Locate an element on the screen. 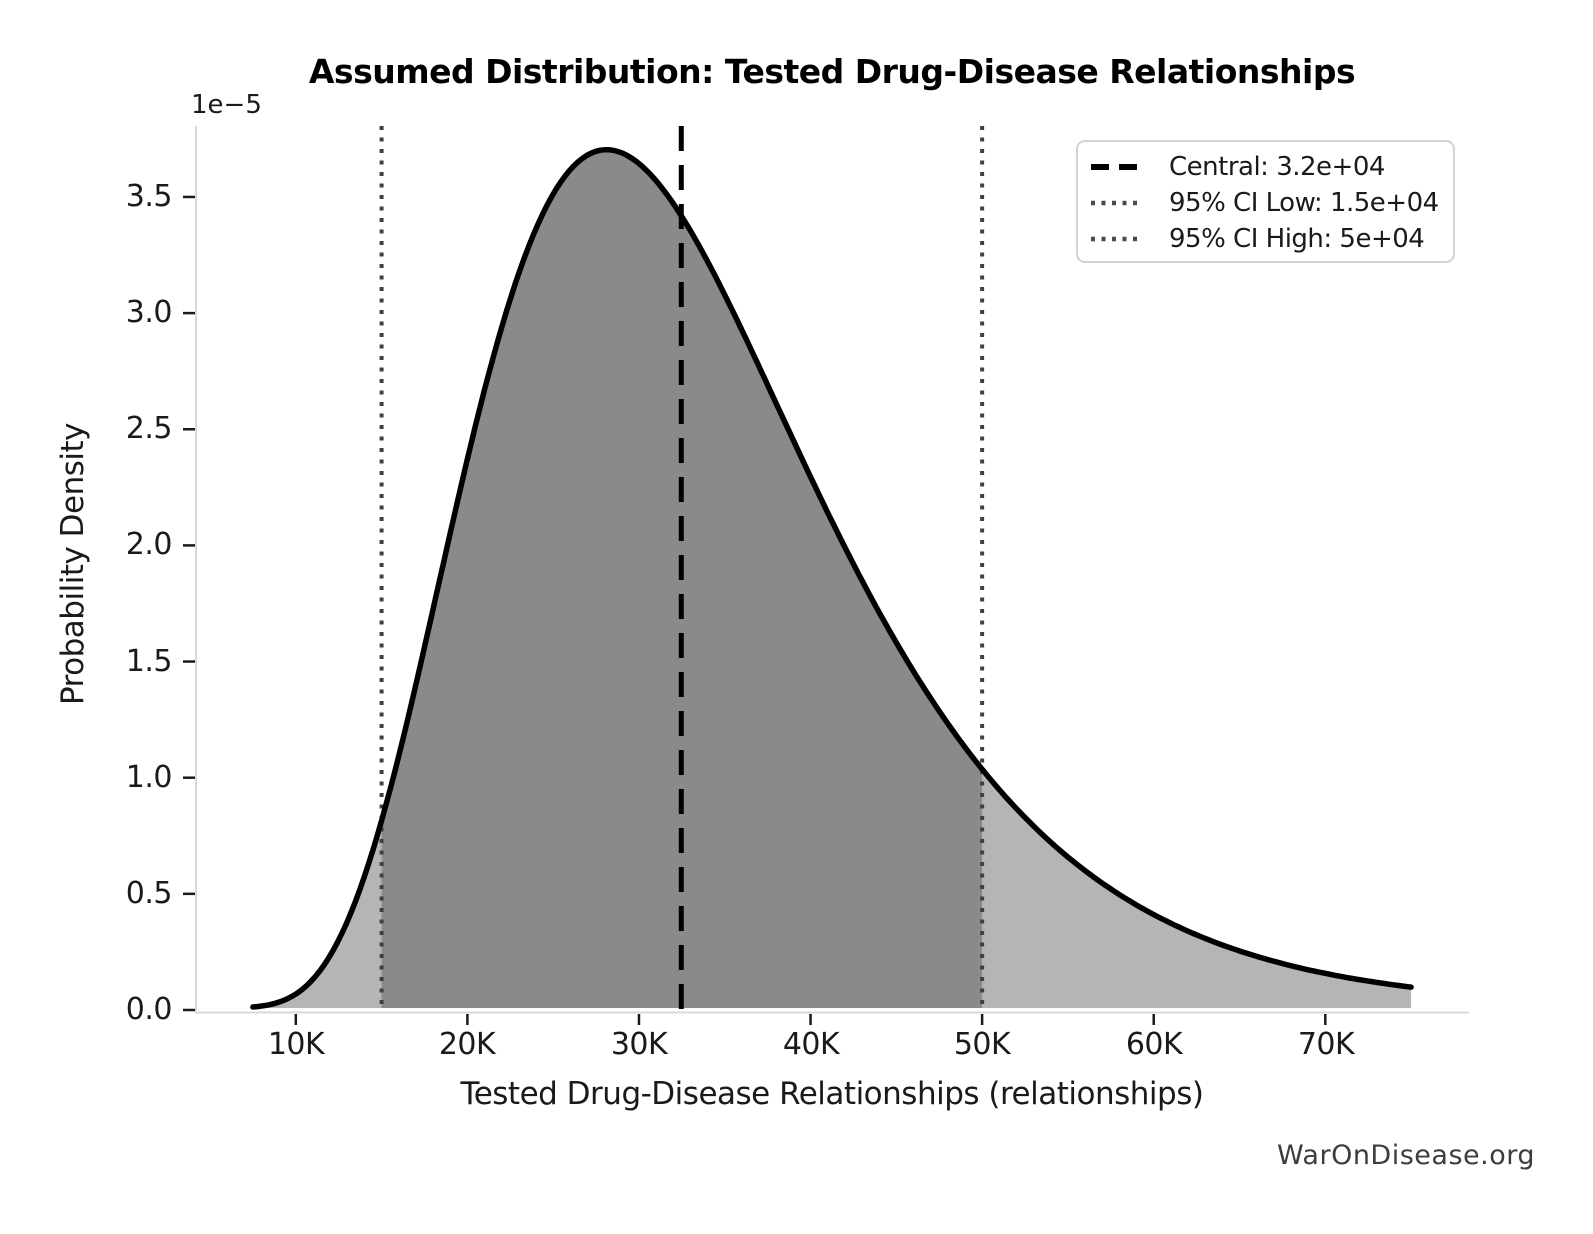 The height and width of the screenshot is (1234, 1593). y-tick-label-1.0: 1.0 is located at coordinates (149, 777).